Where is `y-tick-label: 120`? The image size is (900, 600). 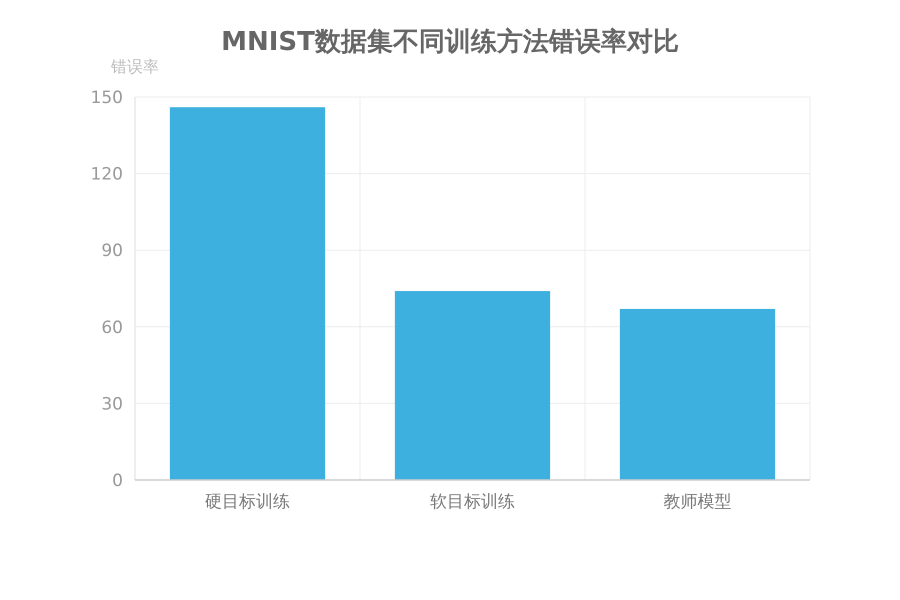 y-tick-label: 120 is located at coordinates (106, 174).